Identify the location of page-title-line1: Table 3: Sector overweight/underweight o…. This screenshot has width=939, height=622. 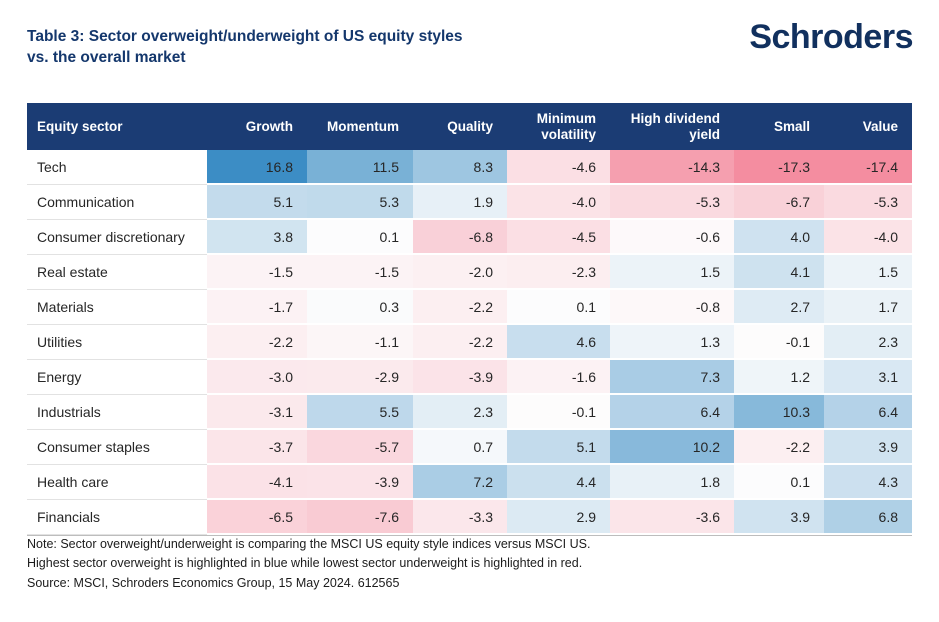
(245, 36).